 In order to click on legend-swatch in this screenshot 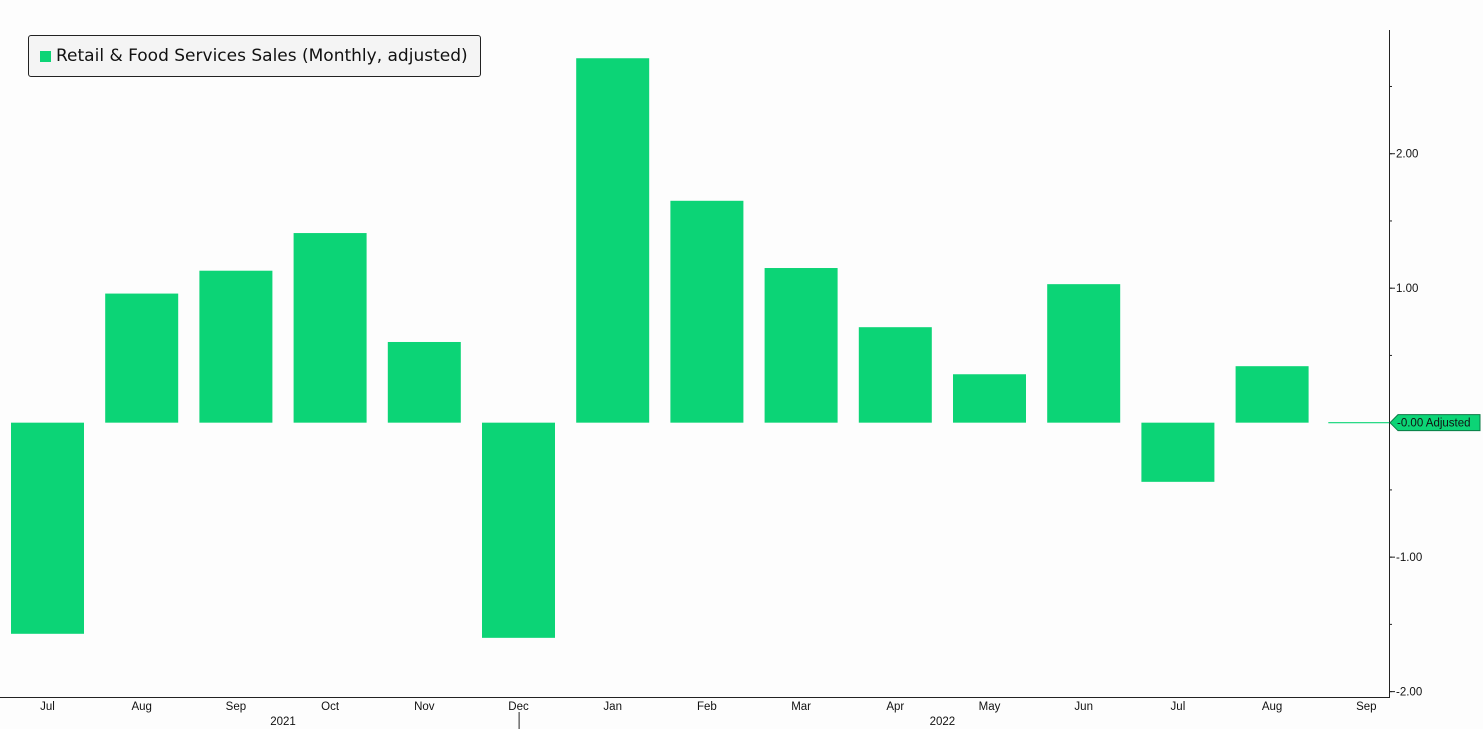, I will do `click(45, 56)`.